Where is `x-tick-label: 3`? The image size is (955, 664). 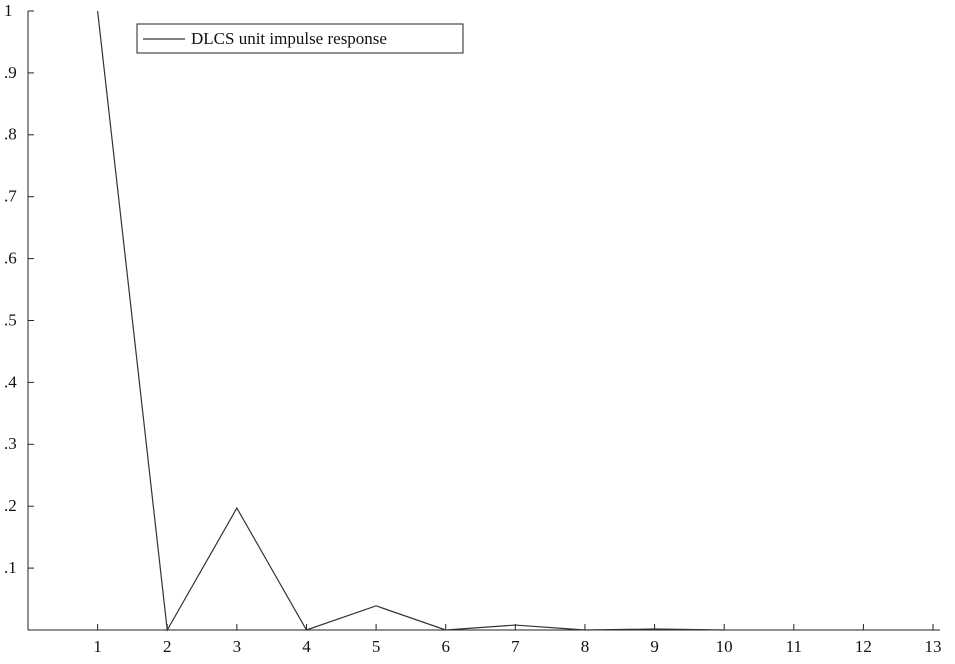
x-tick-label: 3 is located at coordinates (237, 646).